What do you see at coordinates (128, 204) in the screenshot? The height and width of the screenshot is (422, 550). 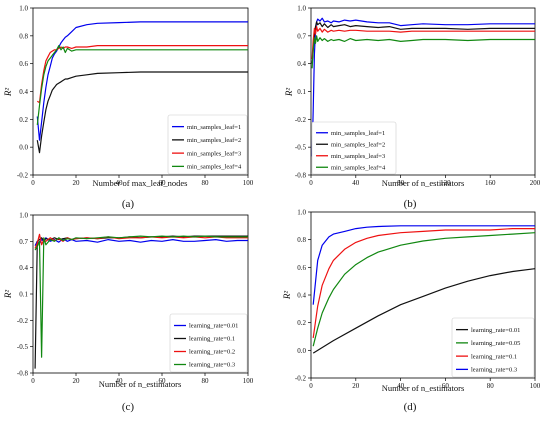 I see `panel-label: (a)` at bounding box center [128, 204].